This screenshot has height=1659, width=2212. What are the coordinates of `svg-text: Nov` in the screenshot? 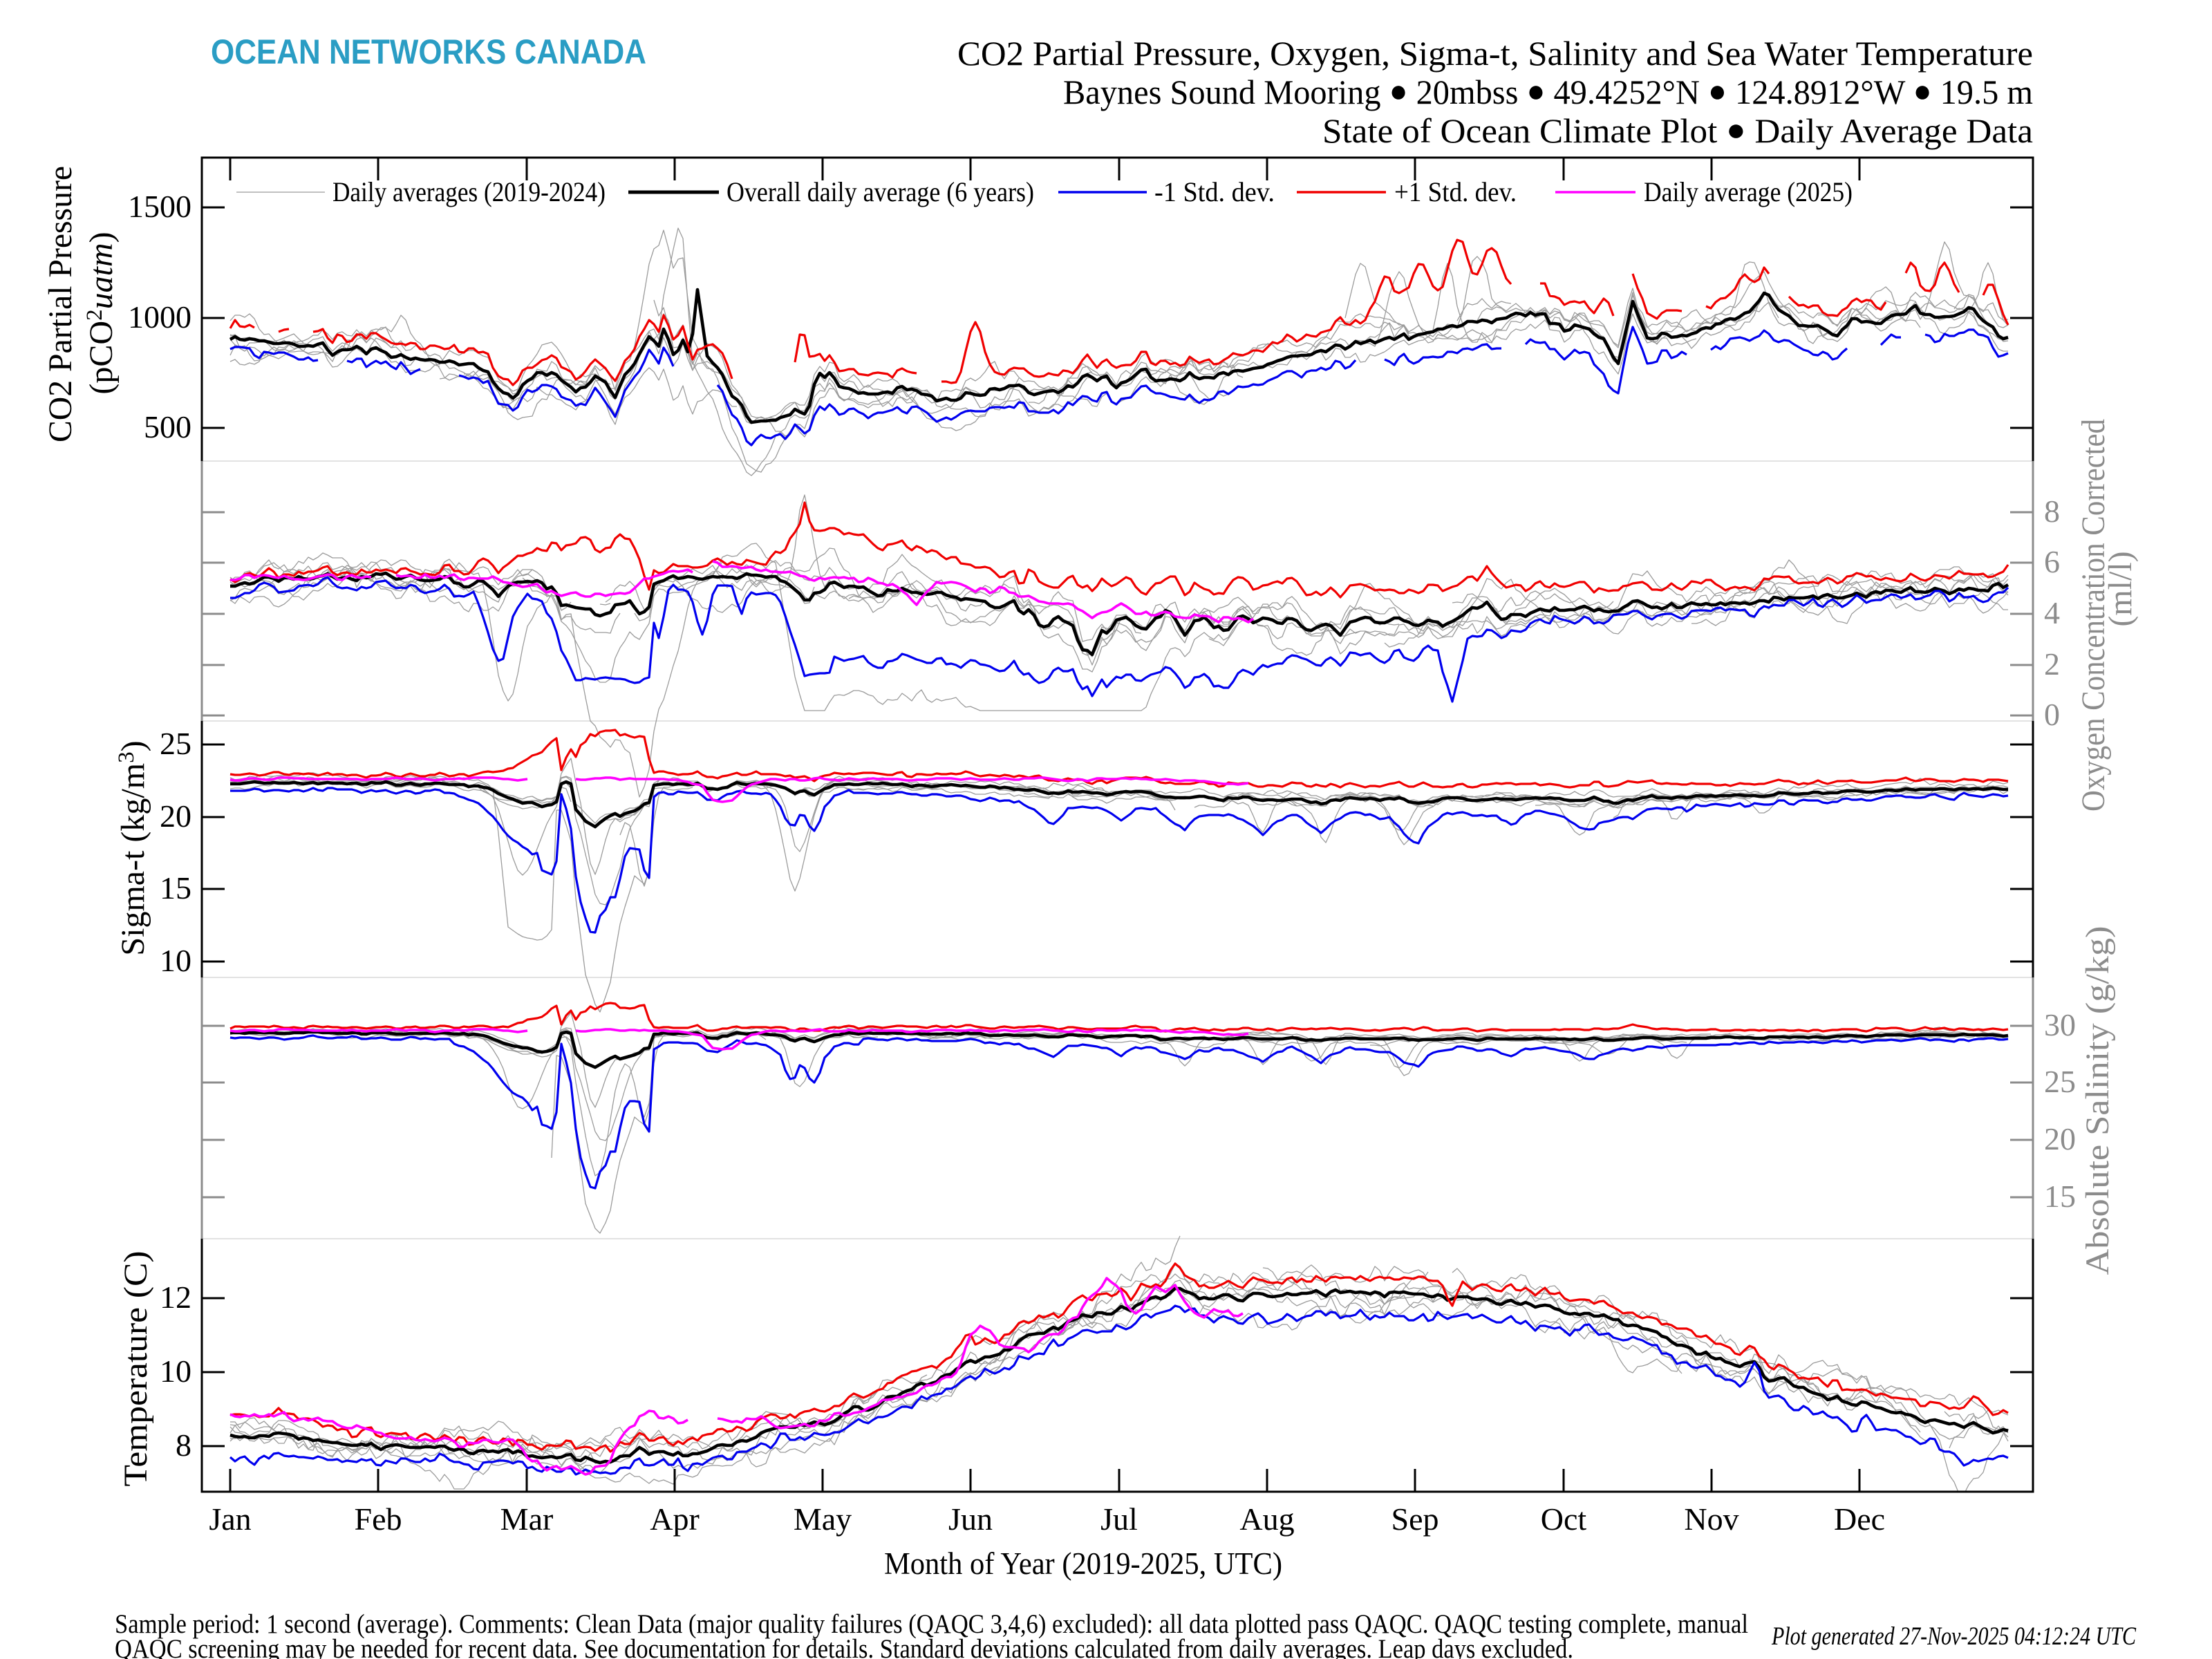 It's located at (1711, 1519).